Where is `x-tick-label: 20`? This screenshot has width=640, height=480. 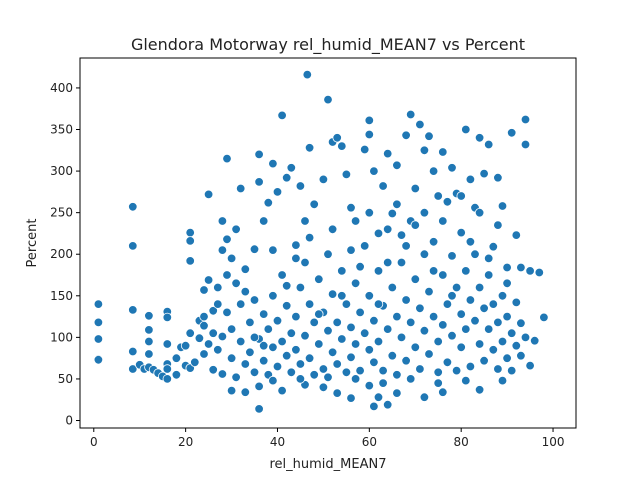
x-tick-label: 20 is located at coordinates (185, 442).